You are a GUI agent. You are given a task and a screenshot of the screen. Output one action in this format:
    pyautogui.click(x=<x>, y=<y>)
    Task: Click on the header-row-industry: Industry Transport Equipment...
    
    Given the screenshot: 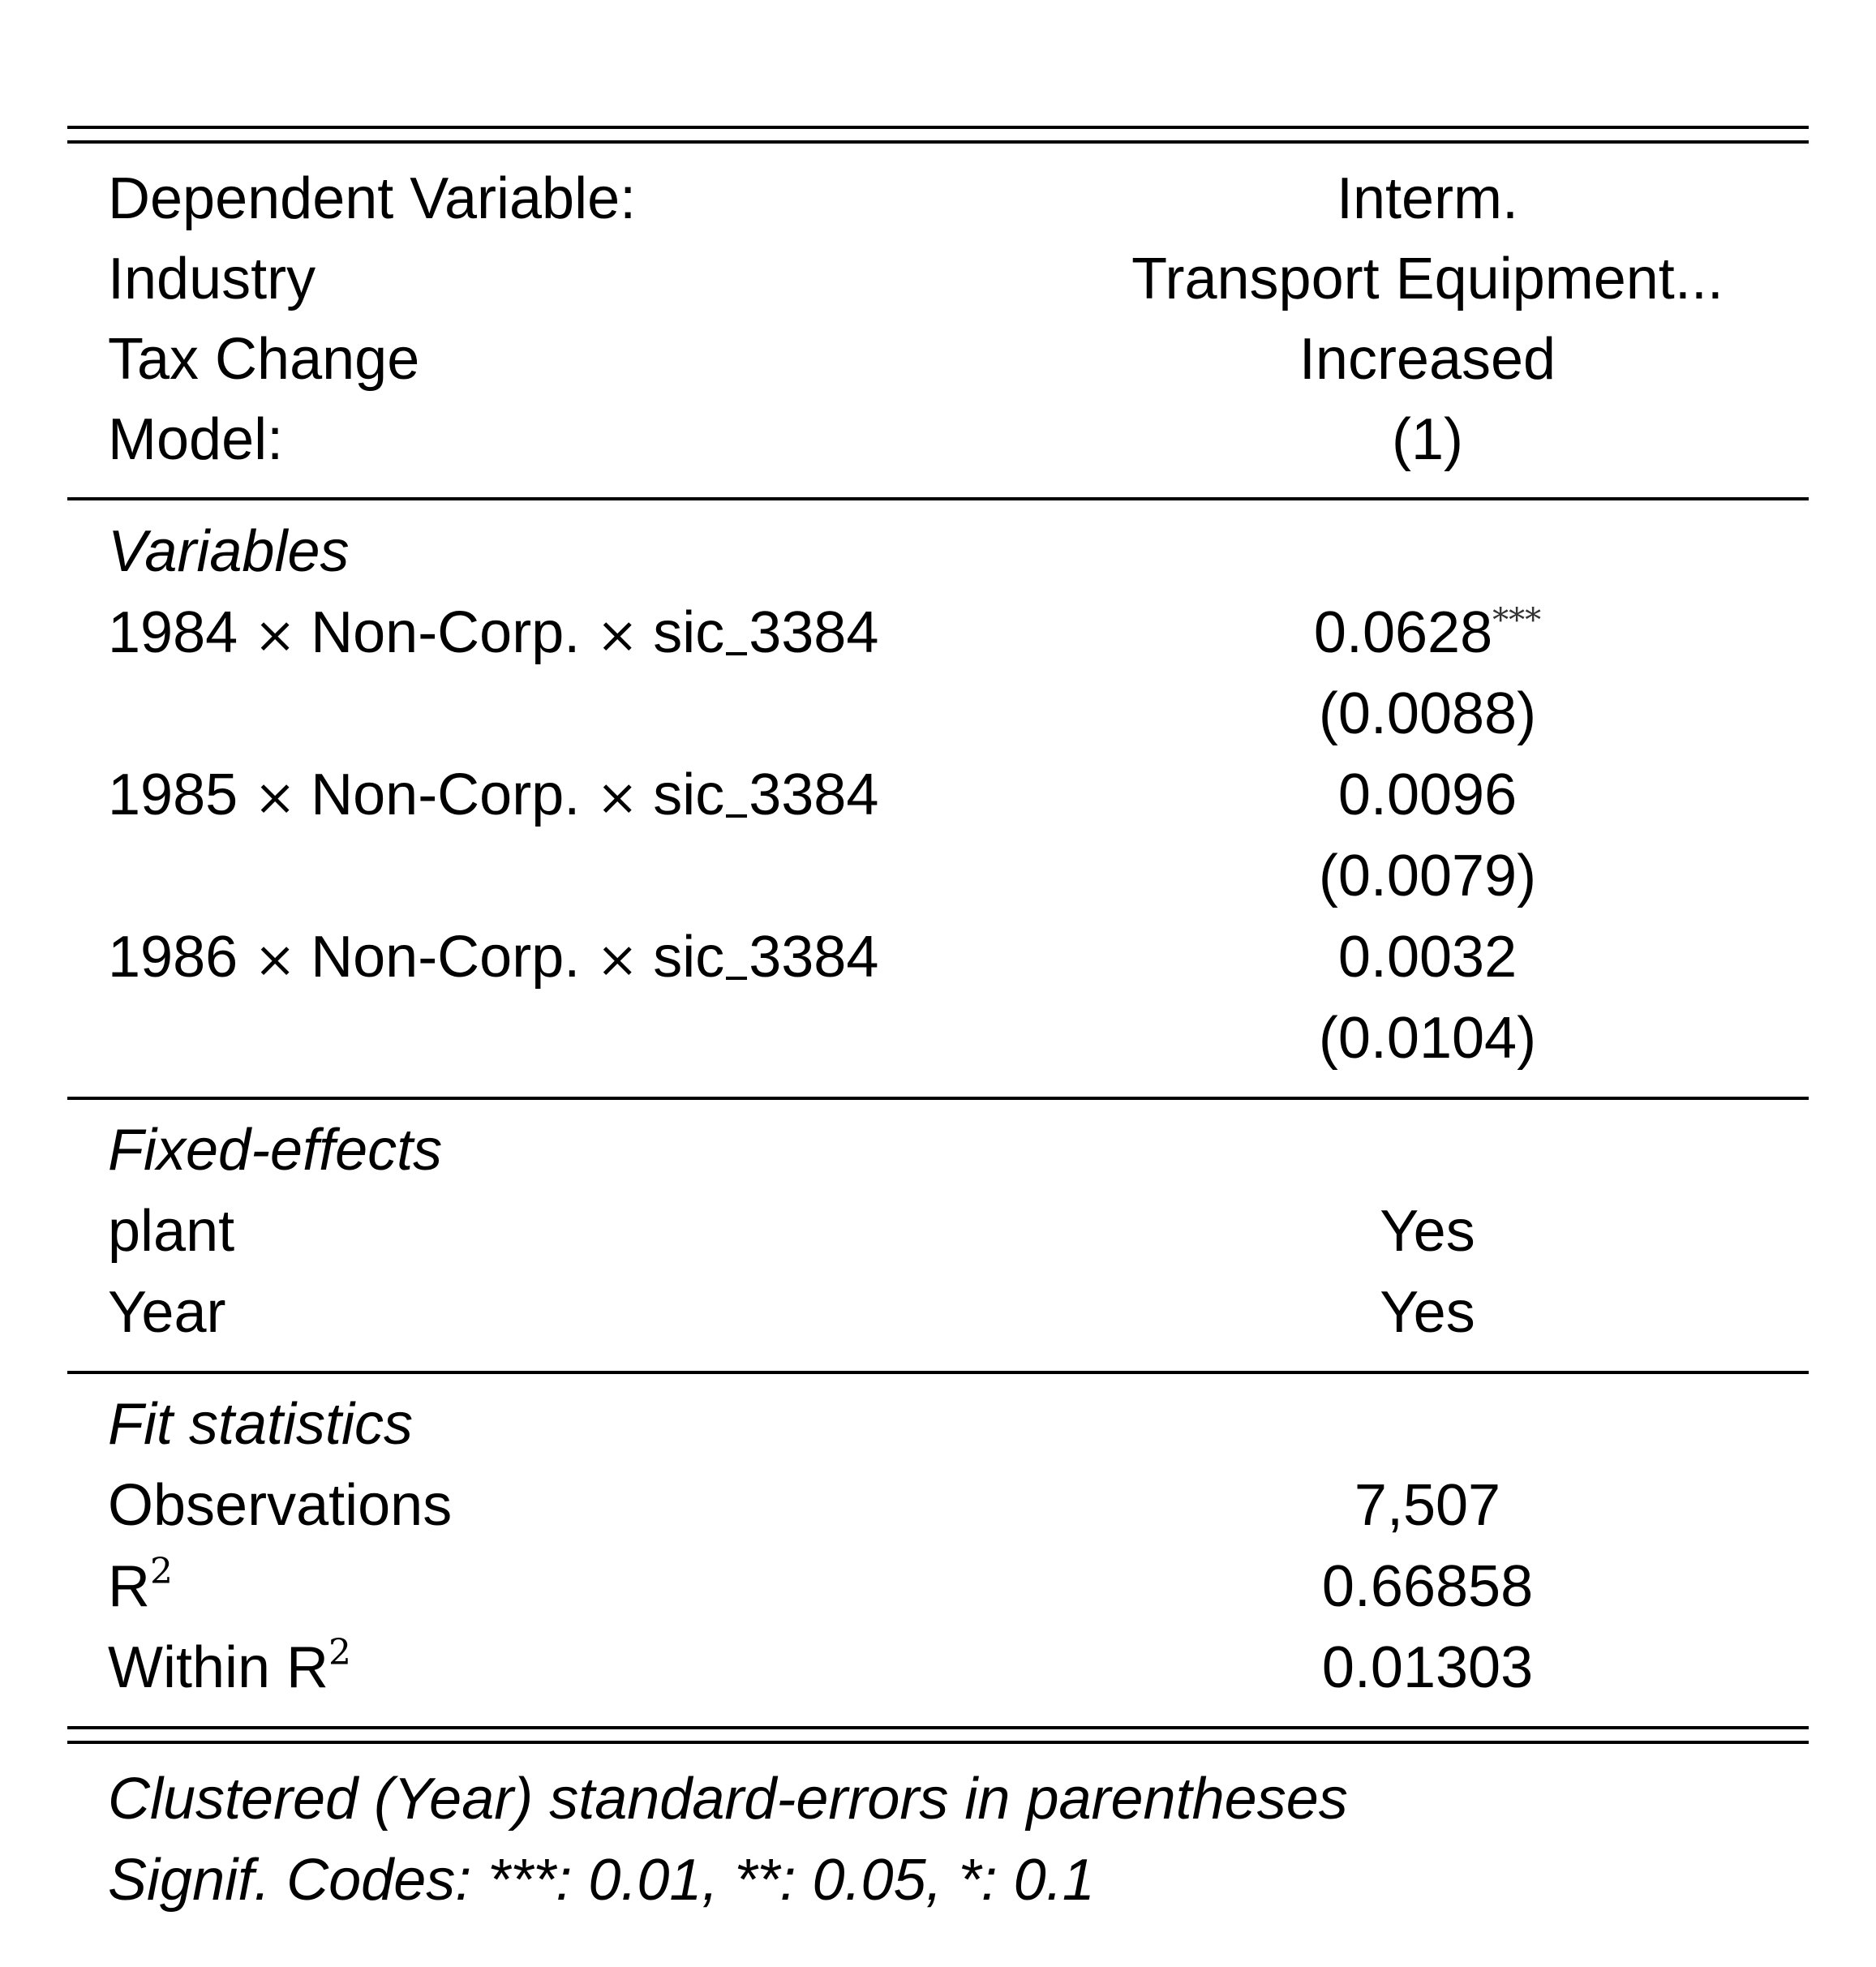 What is the action you would take?
    pyautogui.click(x=938, y=279)
    